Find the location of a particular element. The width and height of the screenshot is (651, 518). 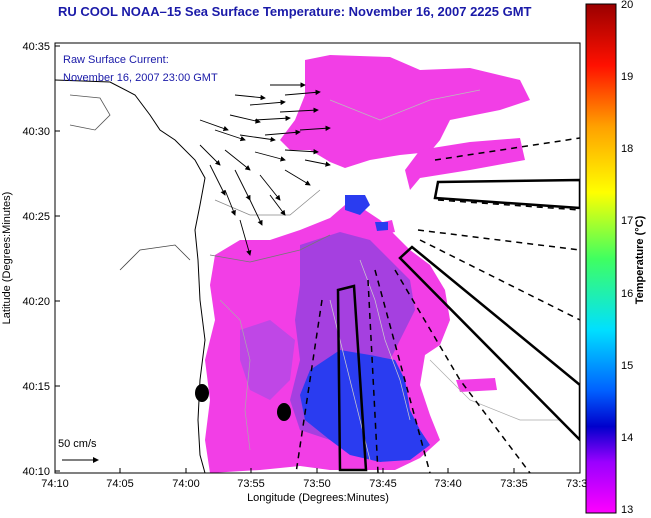

colorbar-tick: 13 is located at coordinates (627, 510).